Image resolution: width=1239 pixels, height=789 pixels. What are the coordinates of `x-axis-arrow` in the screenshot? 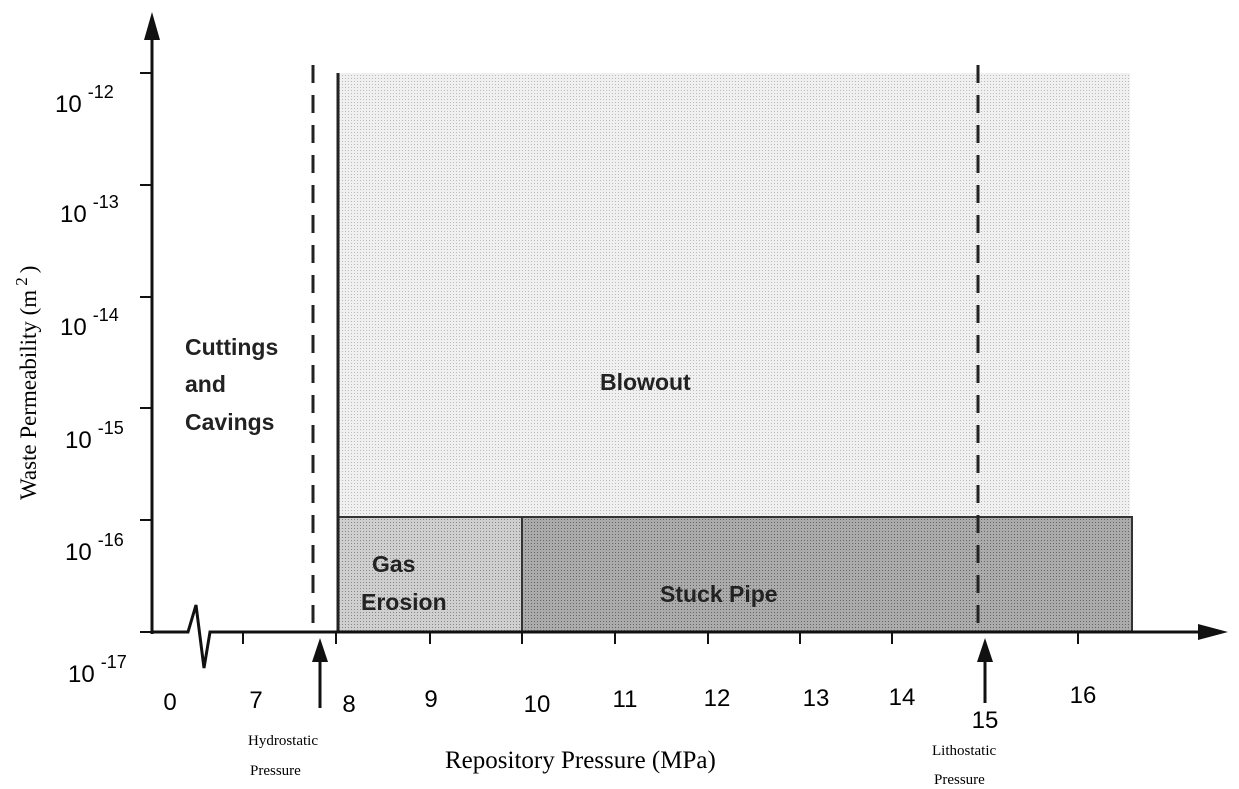 It's located at (1213, 632).